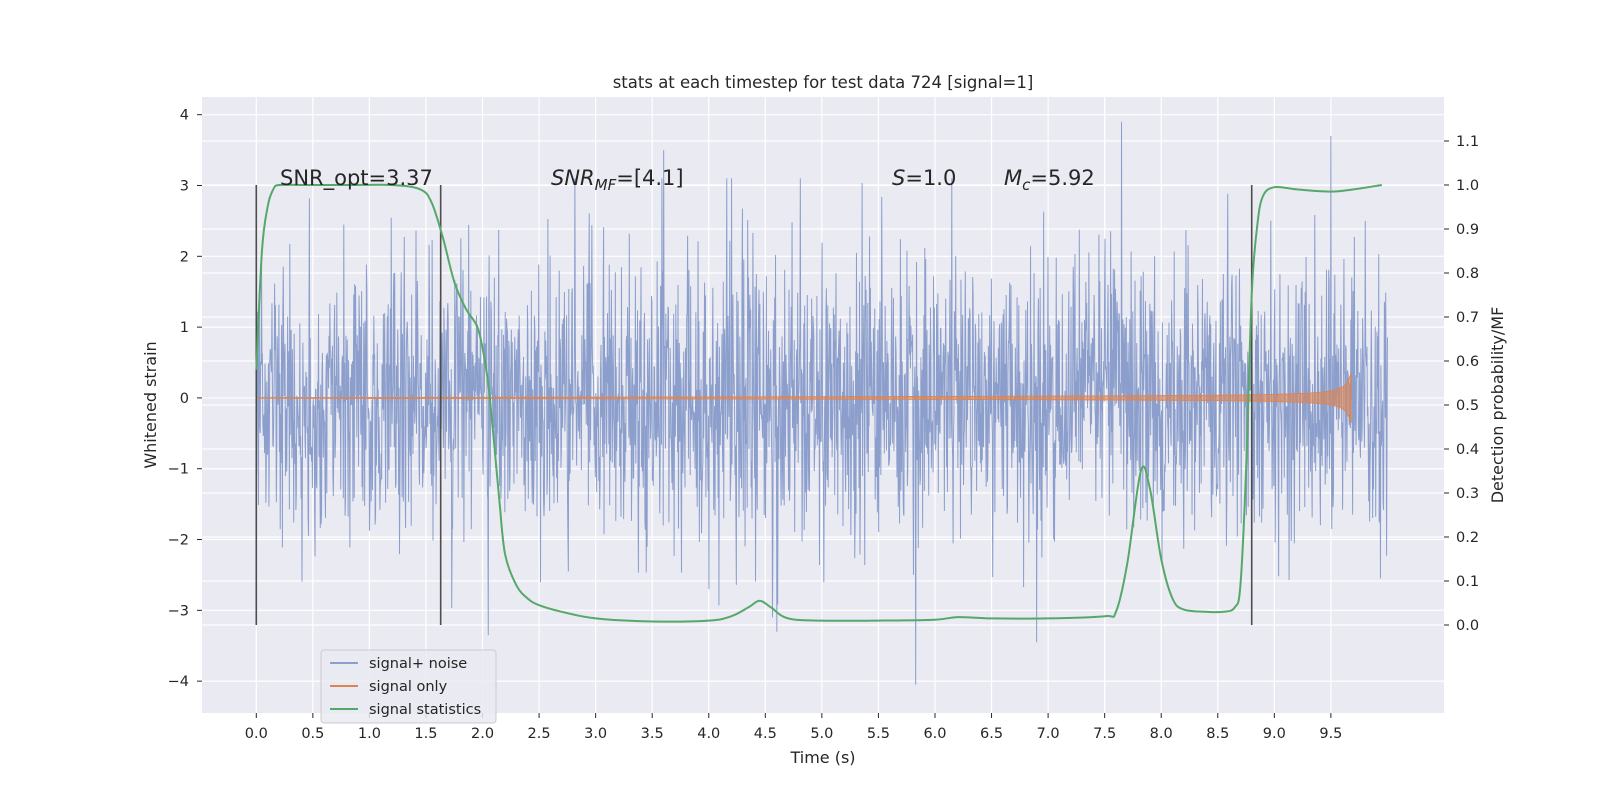 This screenshot has width=1600, height=800. Describe the element at coordinates (573, 178) in the screenshot. I see `annotation-snr-mf-symbol: SNR` at that location.